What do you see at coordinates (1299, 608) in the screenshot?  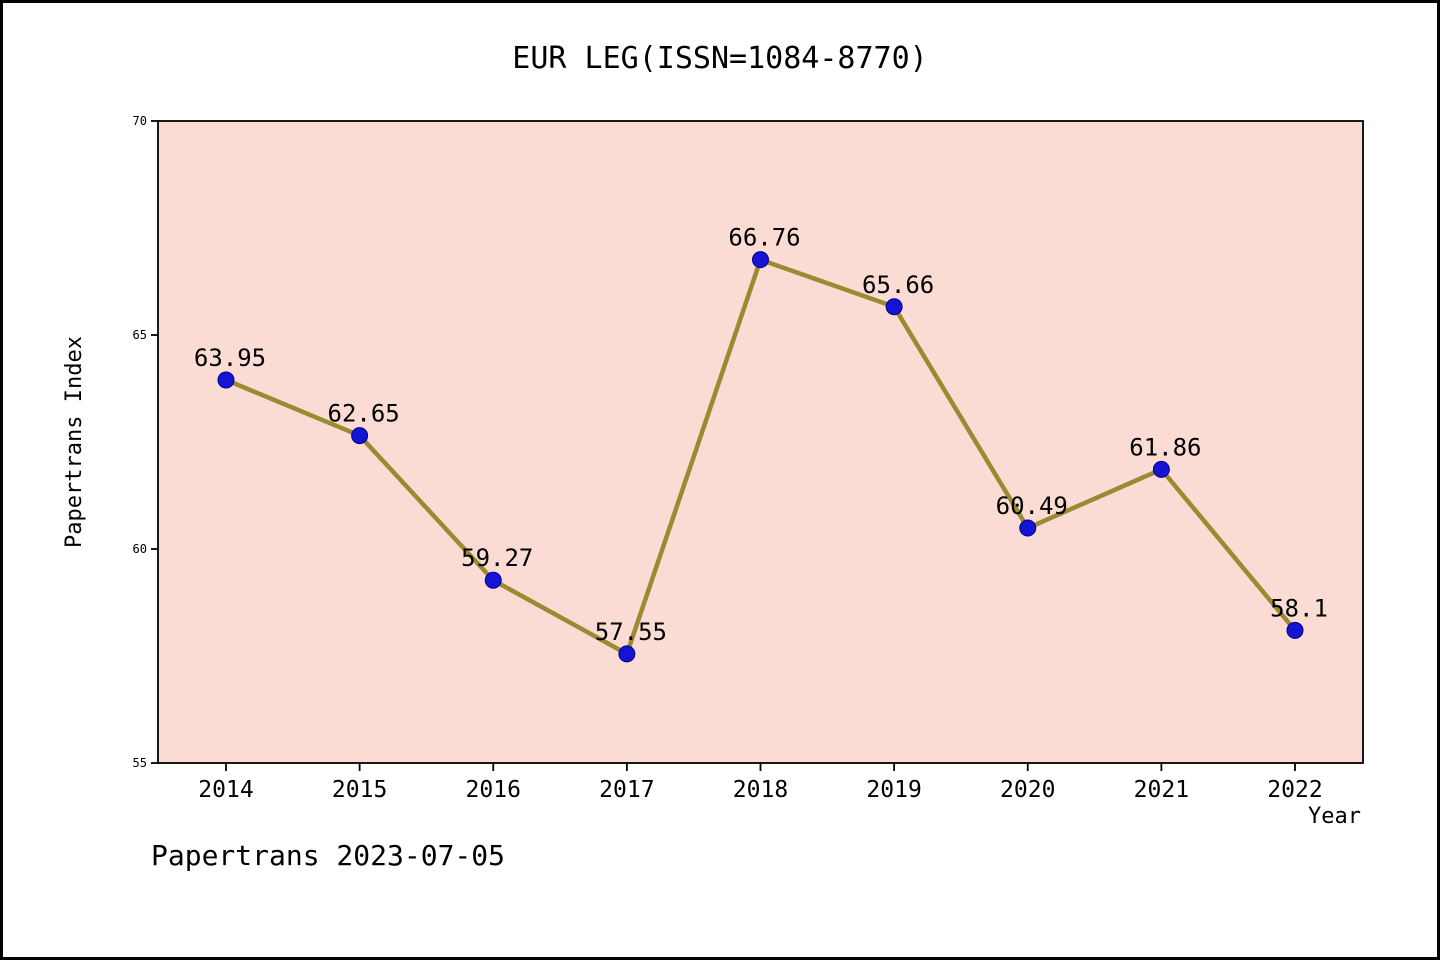 I see `point-label: 58.1` at bounding box center [1299, 608].